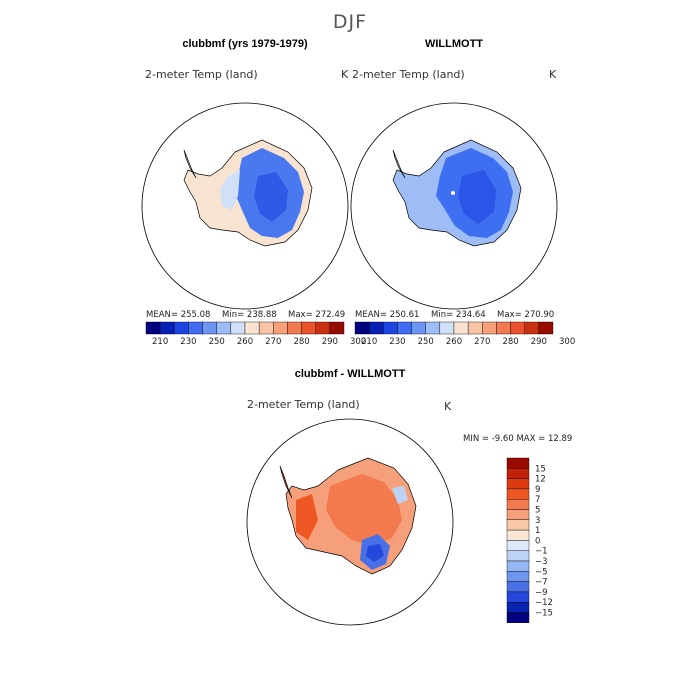  Describe the element at coordinates (541, 593) in the screenshot. I see `colorbar-tick-label: −9` at that location.